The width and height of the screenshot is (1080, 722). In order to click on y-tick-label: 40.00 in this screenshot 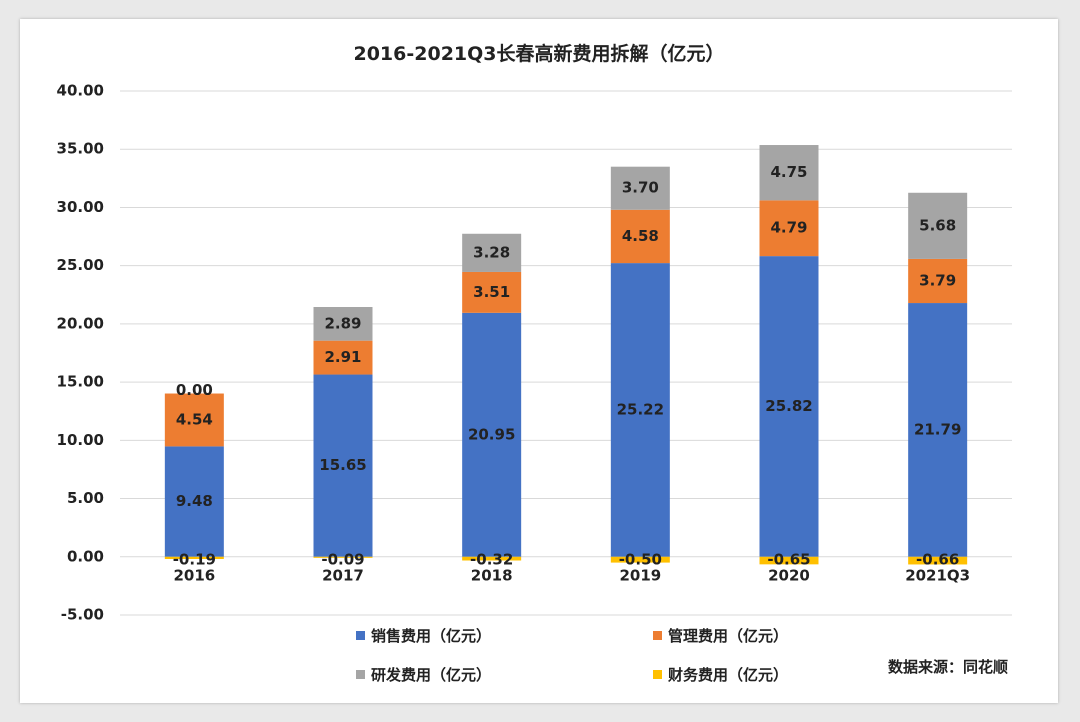, I will do `click(80, 91)`.